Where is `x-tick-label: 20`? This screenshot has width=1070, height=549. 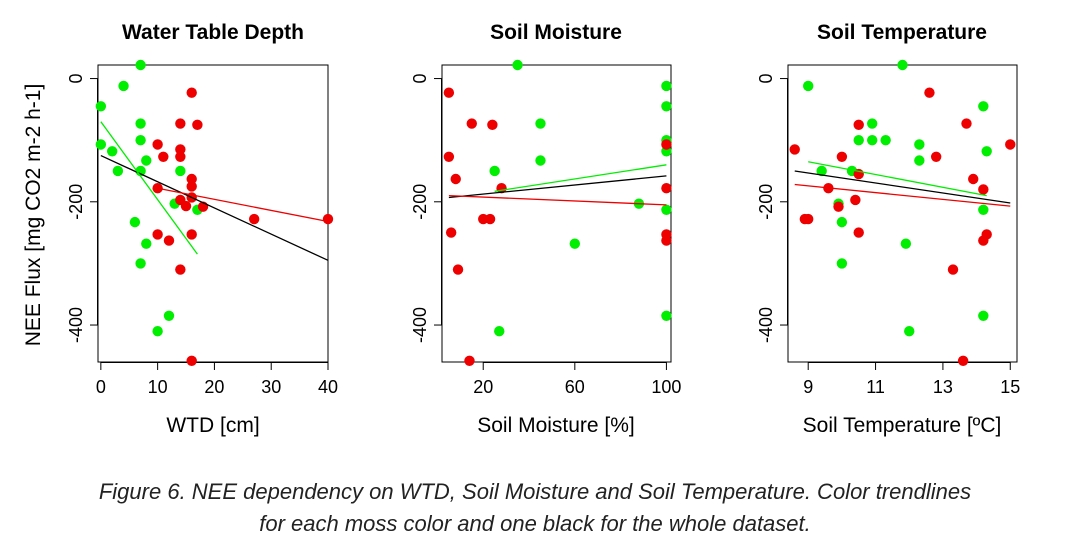 x-tick-label: 20 is located at coordinates (483, 387).